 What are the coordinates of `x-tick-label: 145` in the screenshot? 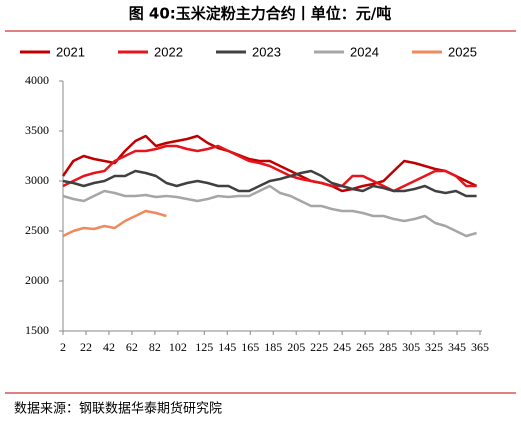 It's located at (227, 347).